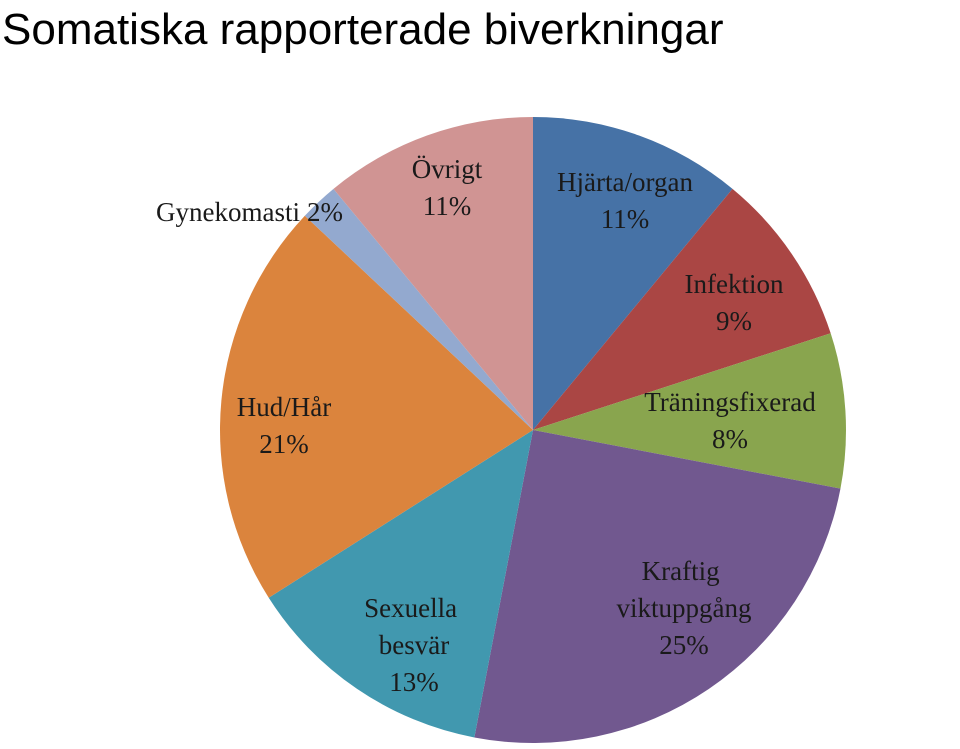 The width and height of the screenshot is (960, 749). What do you see at coordinates (684, 645) in the screenshot?
I see `slice-value-label: 25%` at bounding box center [684, 645].